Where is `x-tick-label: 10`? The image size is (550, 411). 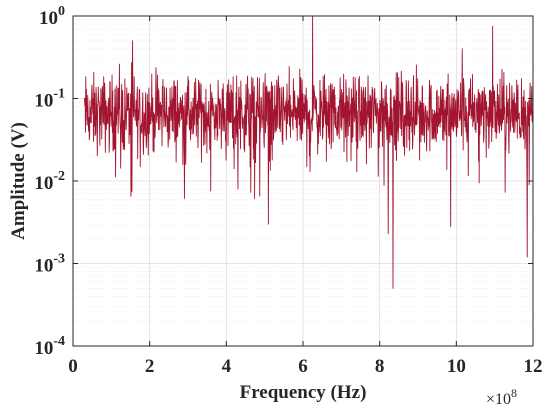 x-tick-label: 10 is located at coordinates (456, 366).